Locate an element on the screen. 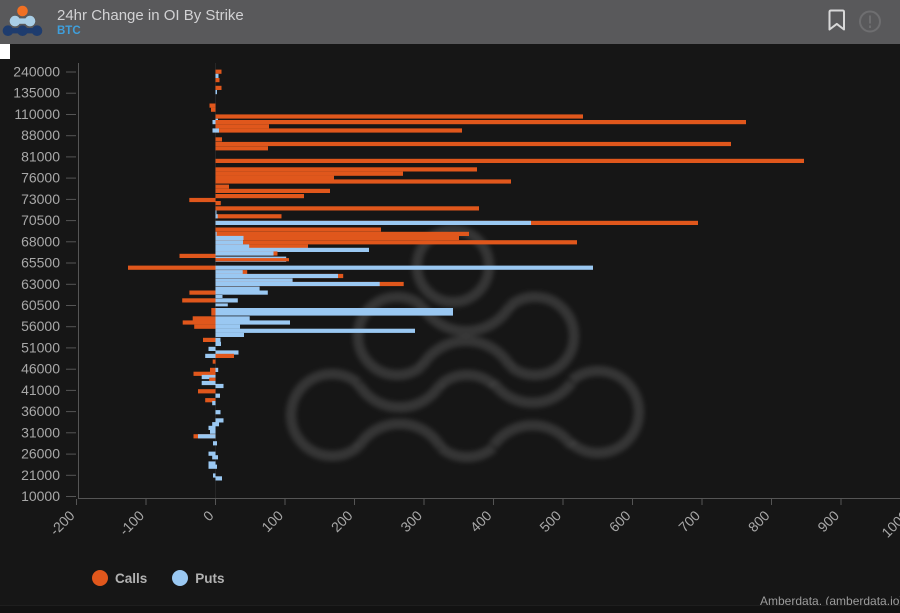  svg-text: 68000 is located at coordinates (40, 241).